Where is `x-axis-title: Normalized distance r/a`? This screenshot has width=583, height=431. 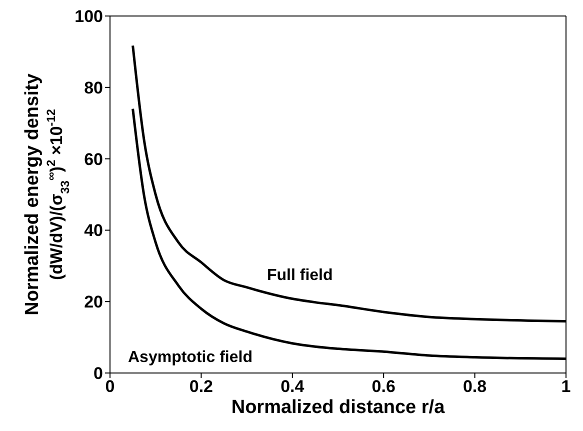
x-axis-title: Normalized distance r/a is located at coordinates (338, 407).